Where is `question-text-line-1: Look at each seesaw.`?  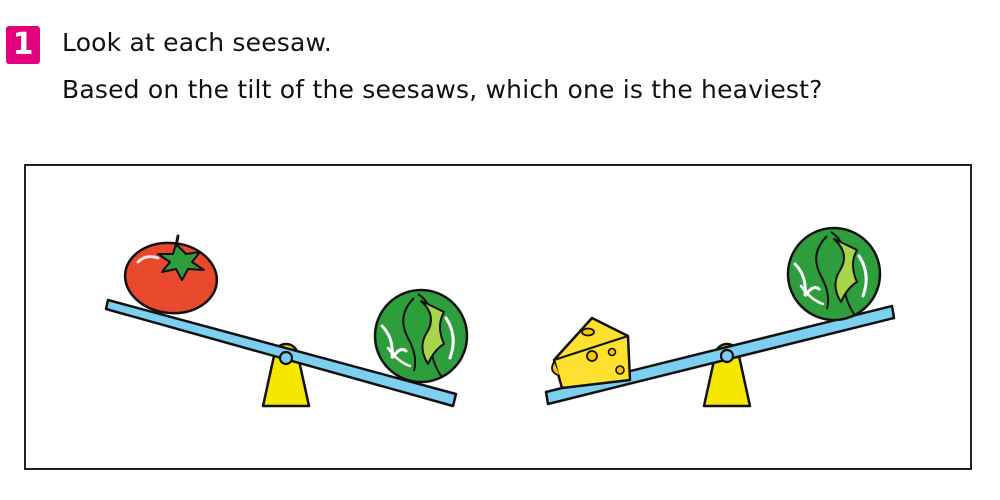
question-text-line-1: Look at each seesaw. is located at coordinates (197, 42).